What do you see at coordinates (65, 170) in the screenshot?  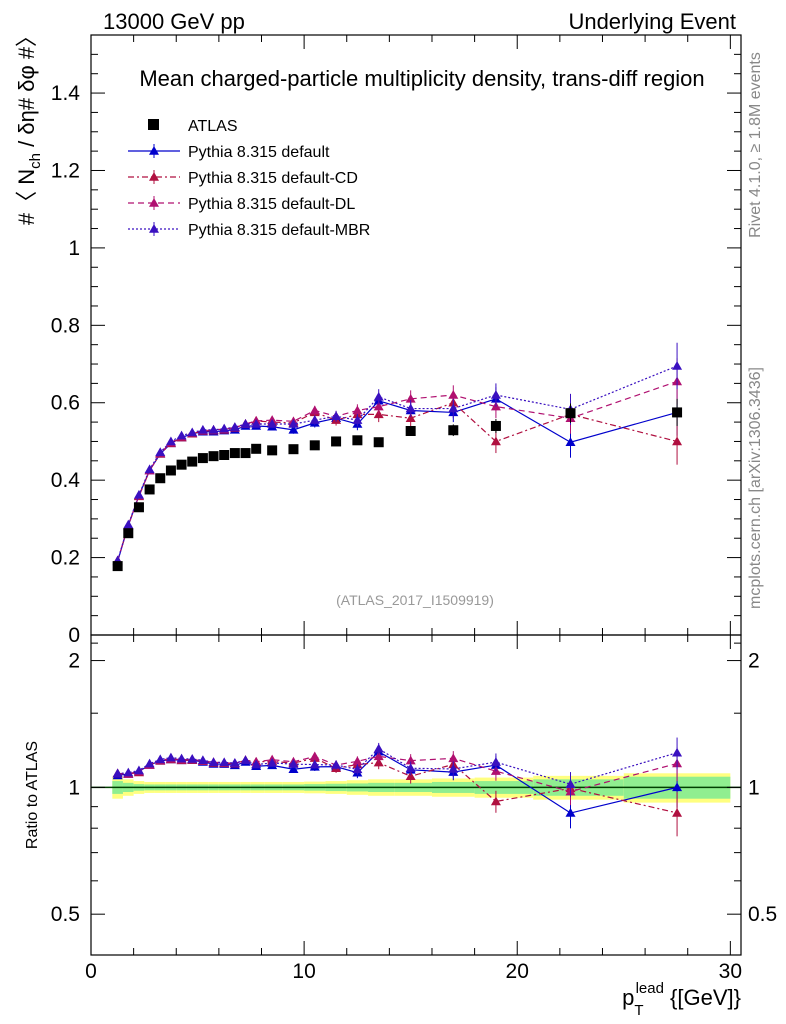 I see `y-tick-label: 1.2` at bounding box center [65, 170].